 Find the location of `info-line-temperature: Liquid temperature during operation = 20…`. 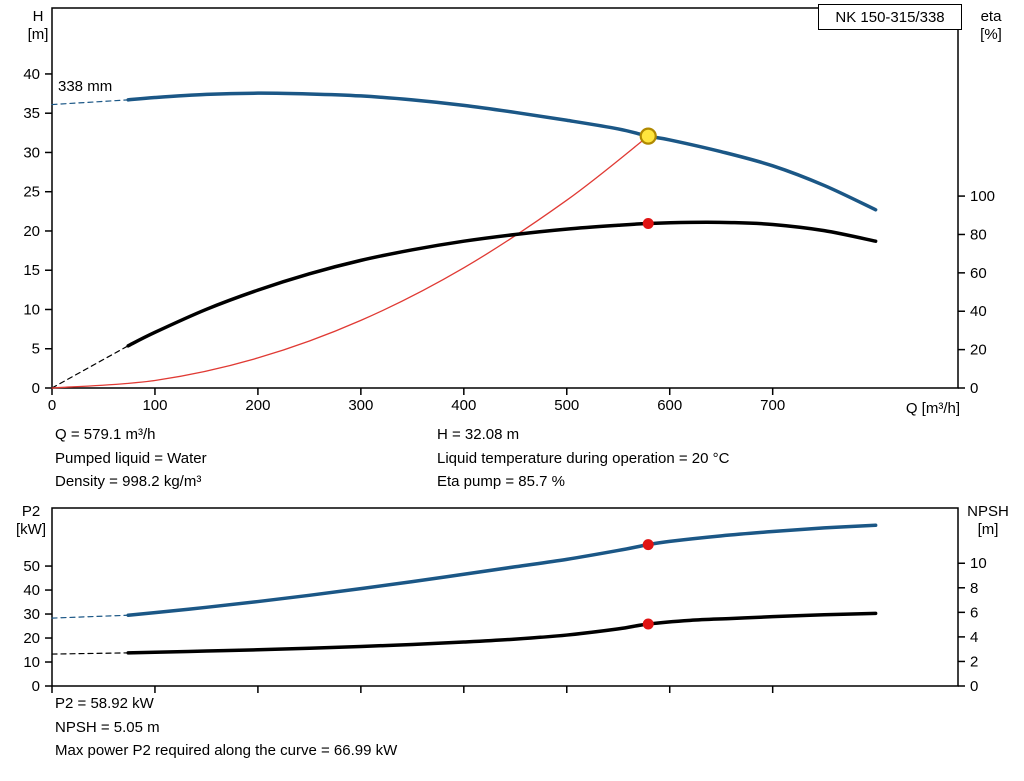

info-line-temperature: Liquid temperature during operation = 20… is located at coordinates (583, 458).